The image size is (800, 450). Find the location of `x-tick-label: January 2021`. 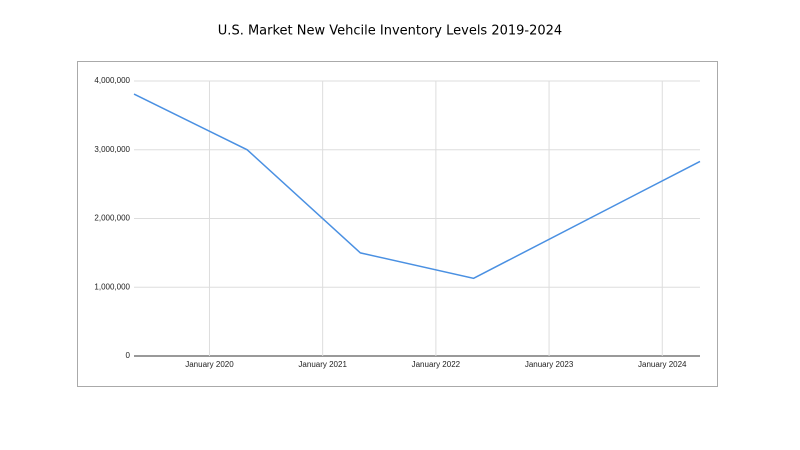

x-tick-label: January 2021 is located at coordinates (322, 364).